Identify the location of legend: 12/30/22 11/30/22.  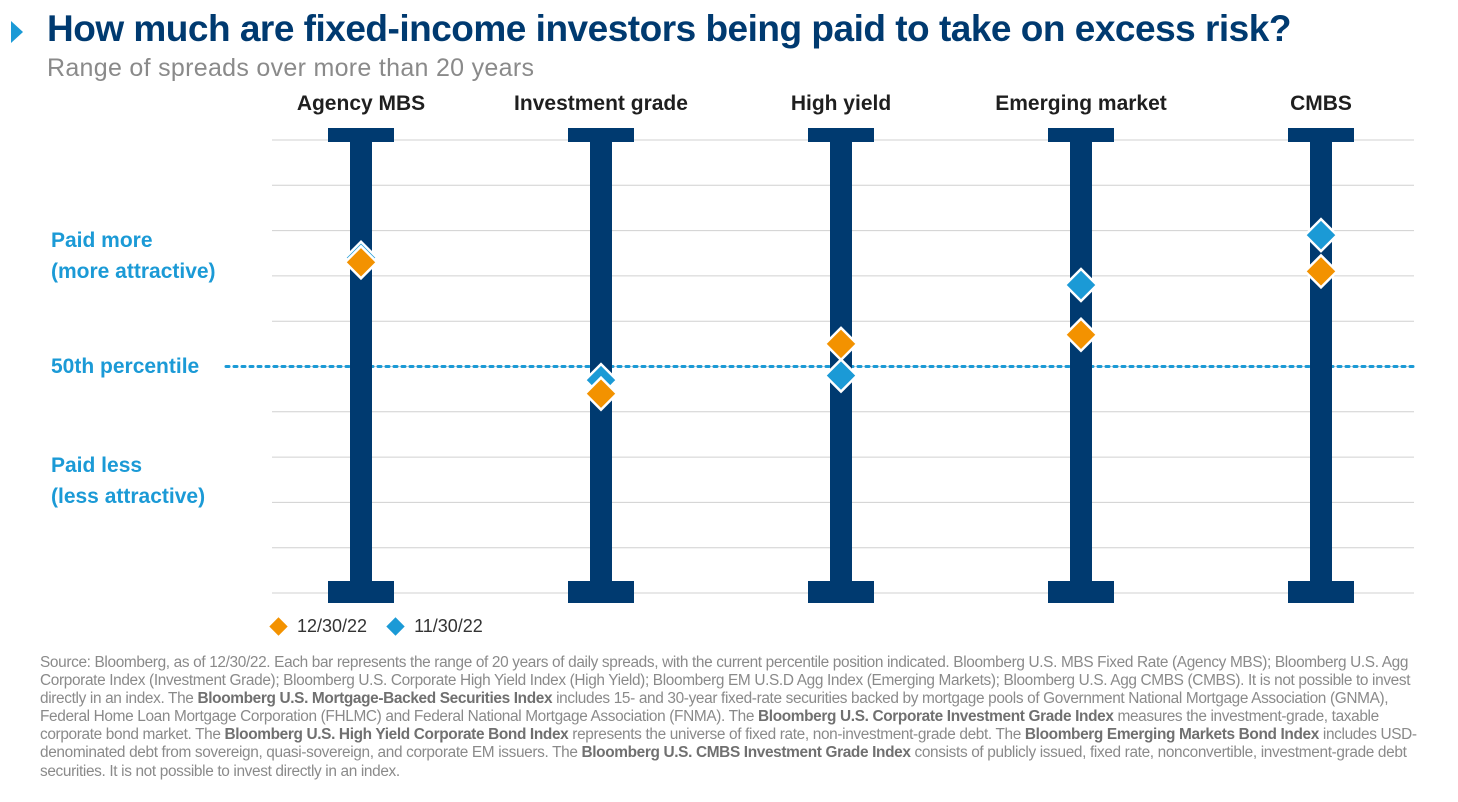
(387, 626).